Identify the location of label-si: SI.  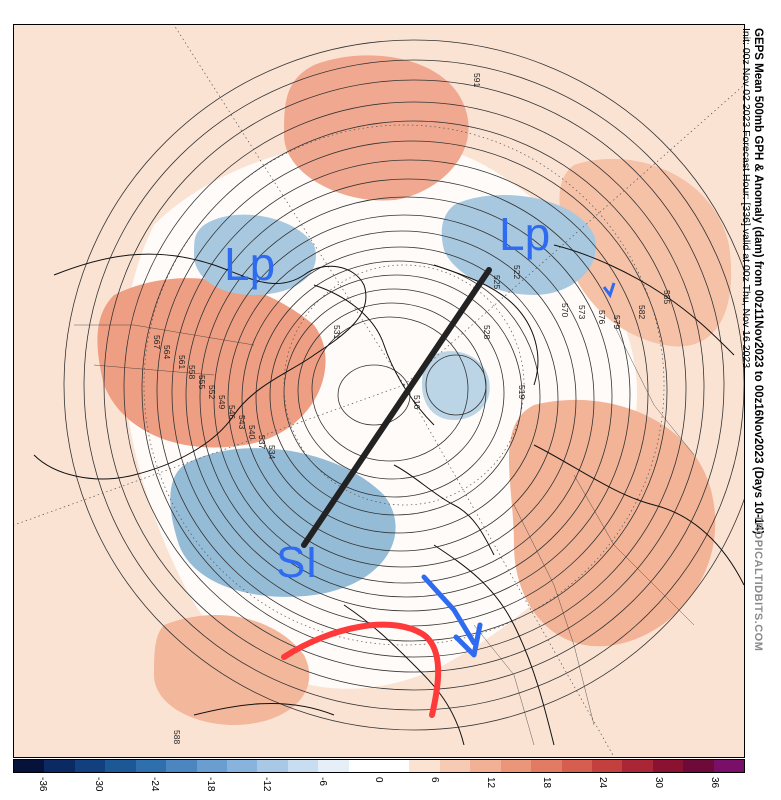
(297, 562).